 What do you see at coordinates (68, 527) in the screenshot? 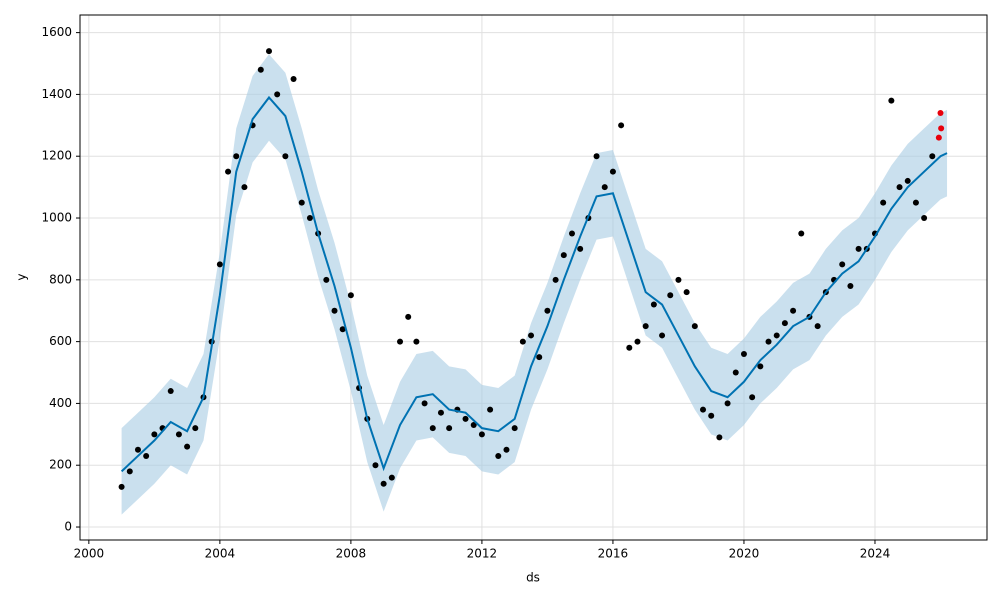
I see `y-tick-label: 0` at bounding box center [68, 527].